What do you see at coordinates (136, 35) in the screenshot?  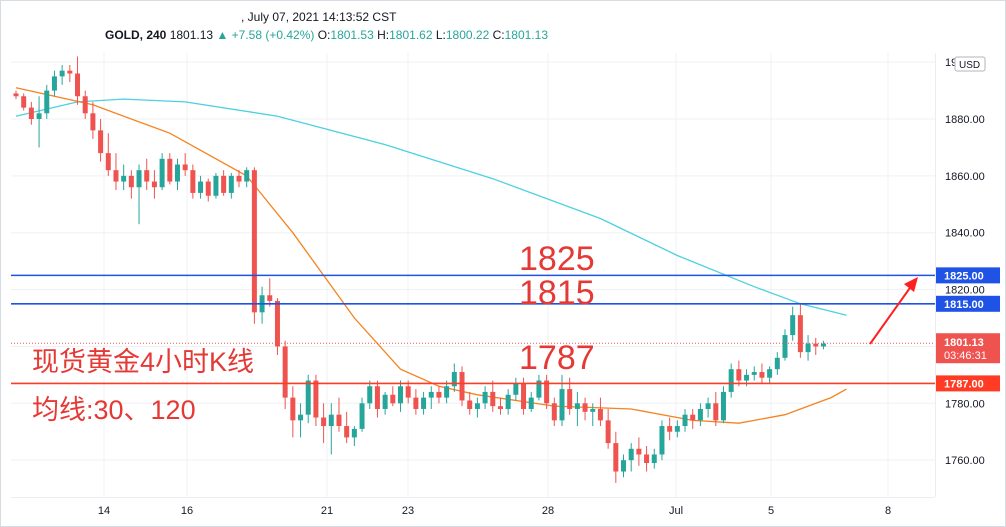 I see `symbol-label: GOLD, 240` at bounding box center [136, 35].